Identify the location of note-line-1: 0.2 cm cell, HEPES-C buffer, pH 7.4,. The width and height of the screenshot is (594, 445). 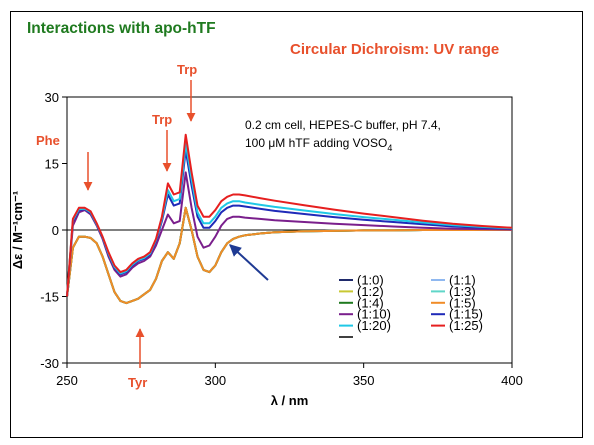
(343, 125).